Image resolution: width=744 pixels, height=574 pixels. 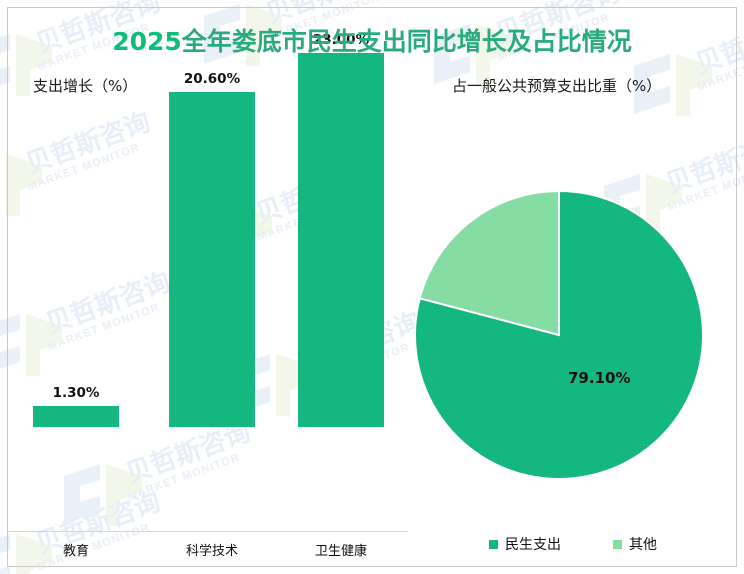 I want to click on bar-category-label: 卫生健康, so click(x=340, y=551).